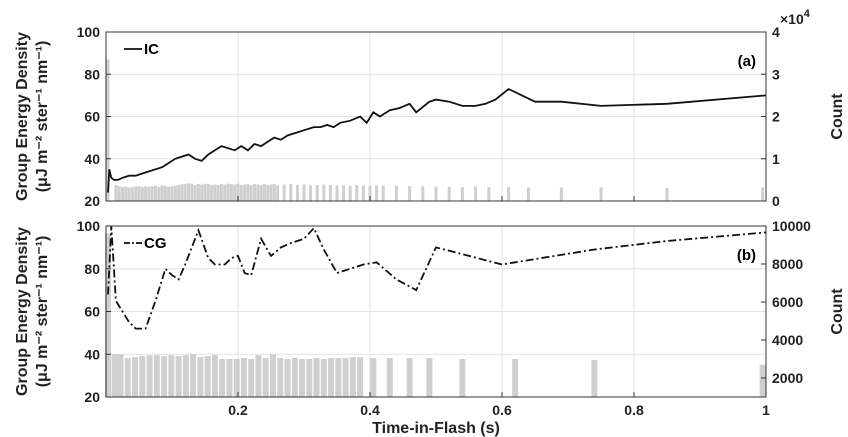  I want to click on x-tick-label: 0.8, so click(634, 410).